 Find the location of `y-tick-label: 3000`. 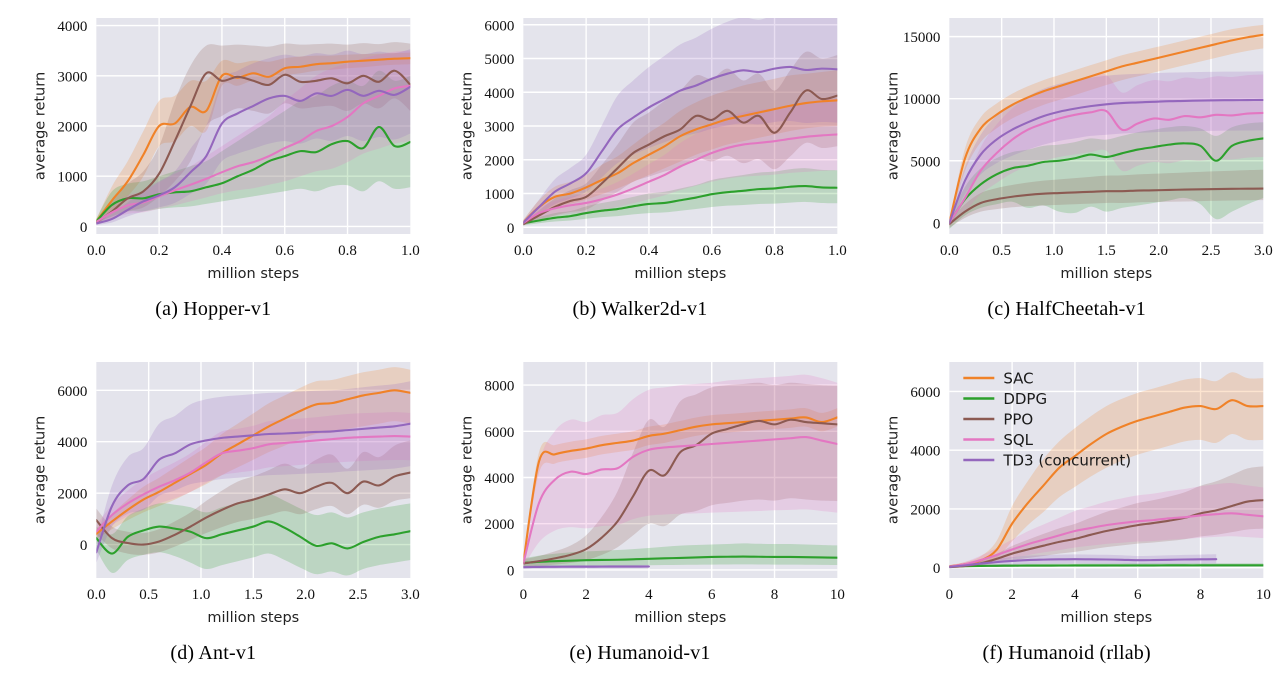

y-tick-label: 3000 is located at coordinates (499, 128).